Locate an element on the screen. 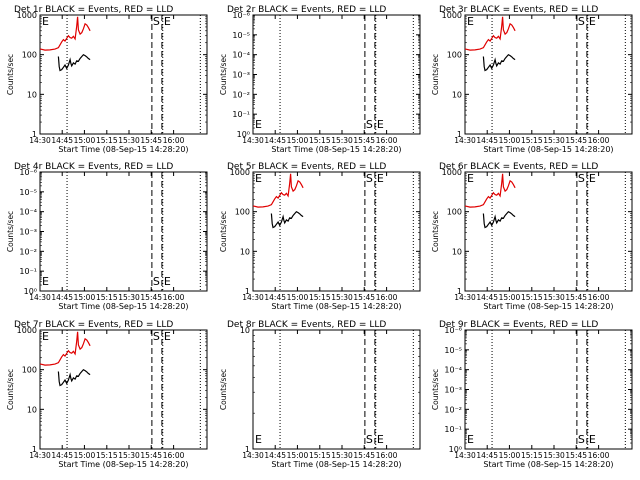 This screenshot has height=480, width=640. y-tick-label: 10⁻⁵ is located at coordinates (28, 192).